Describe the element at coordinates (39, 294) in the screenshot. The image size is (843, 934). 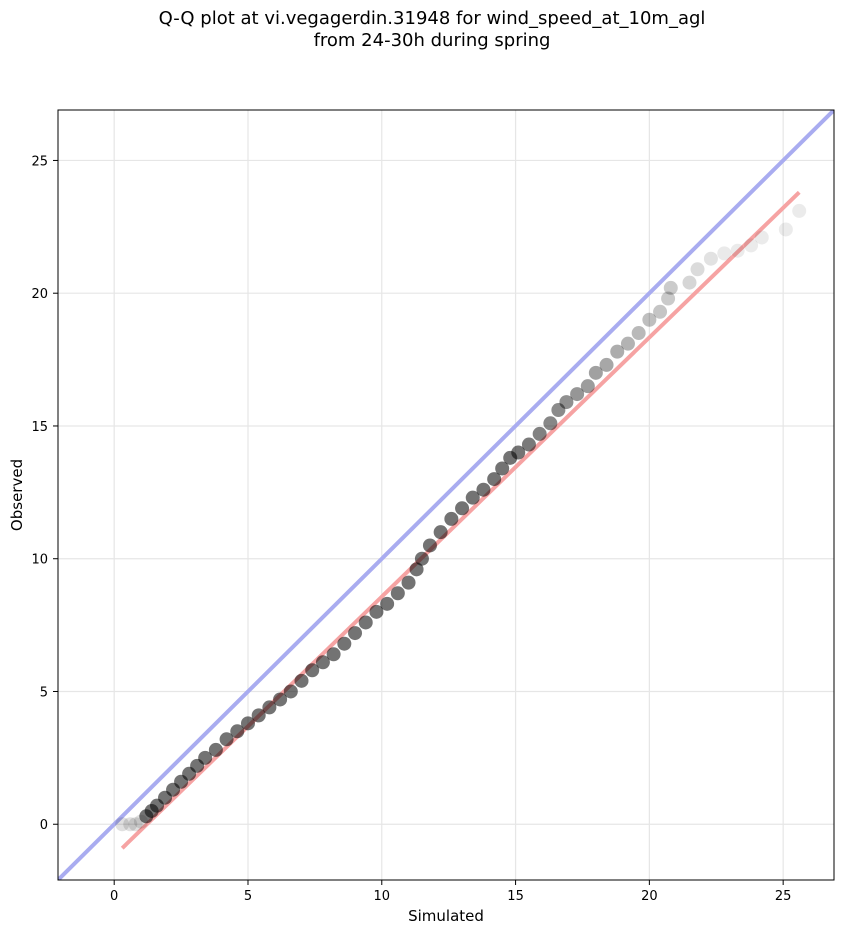
I see `y-tick-label: 20` at that location.